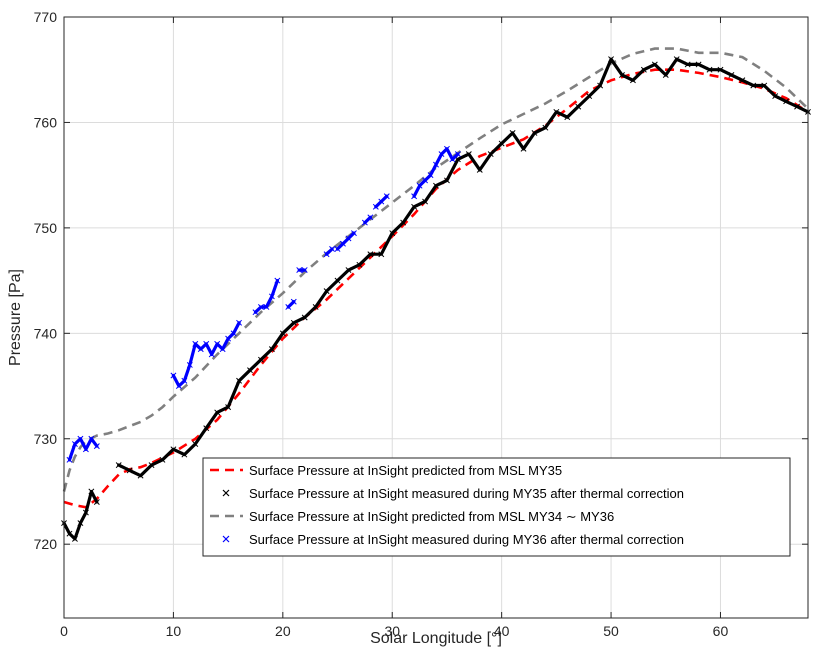 The height and width of the screenshot is (650, 814). What do you see at coordinates (46, 122) in the screenshot?
I see `y-tick-label: 760` at bounding box center [46, 122].